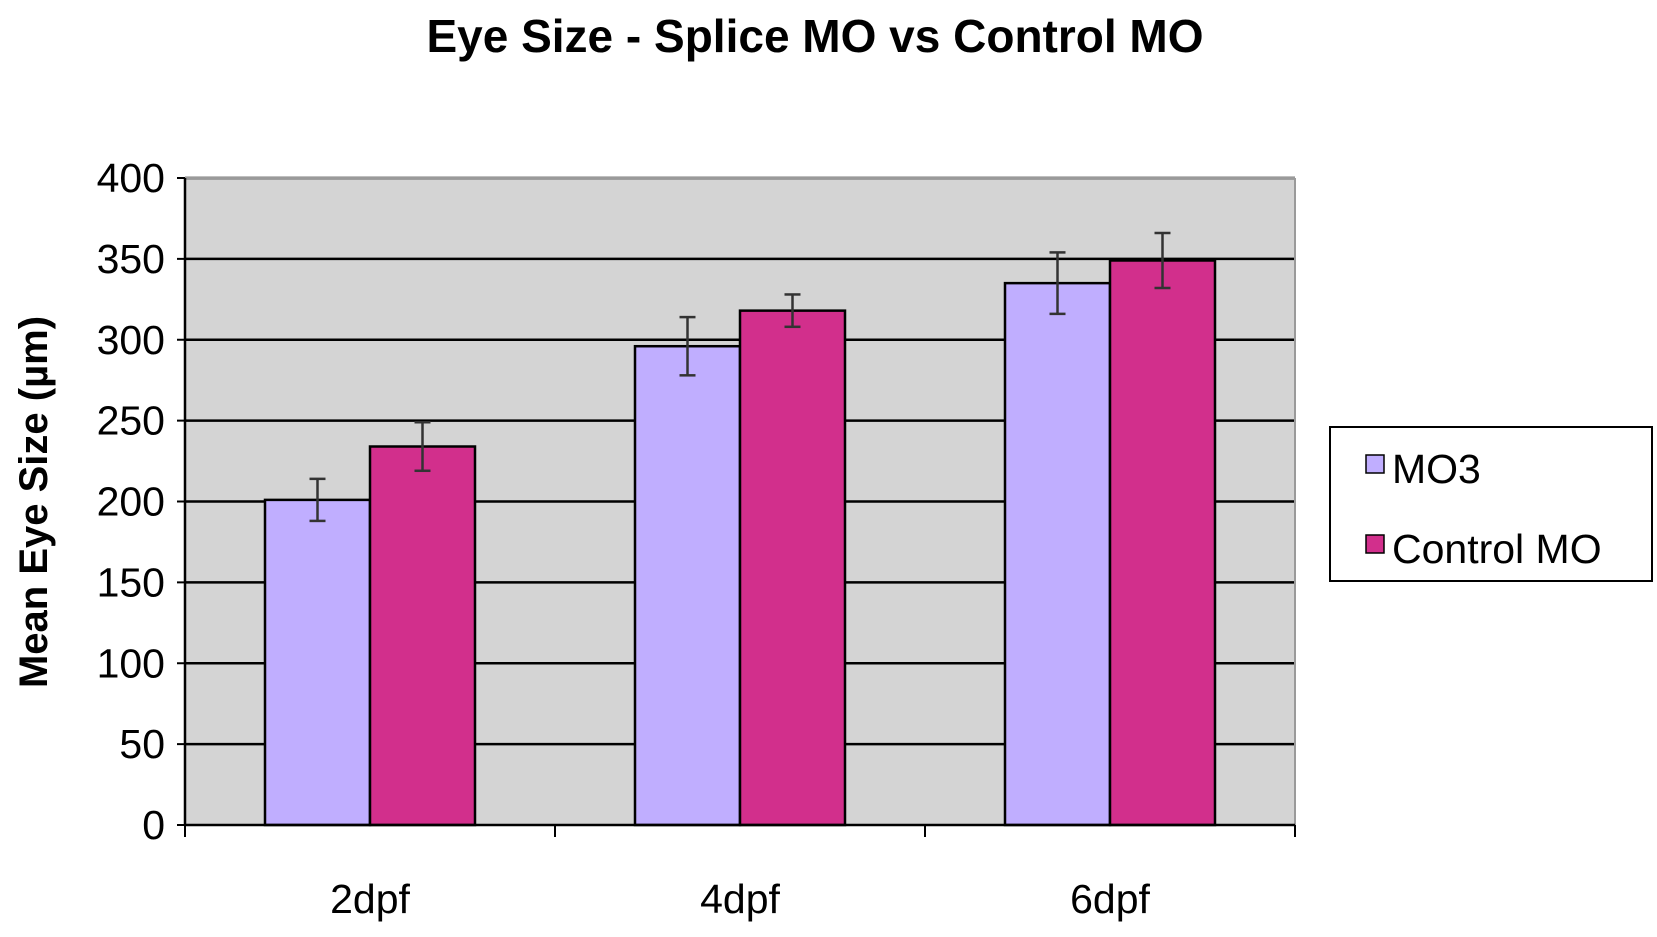 The height and width of the screenshot is (937, 1657). Describe the element at coordinates (34, 502) in the screenshot. I see `y-axis-label: Mean Eye Size (µm)` at that location.